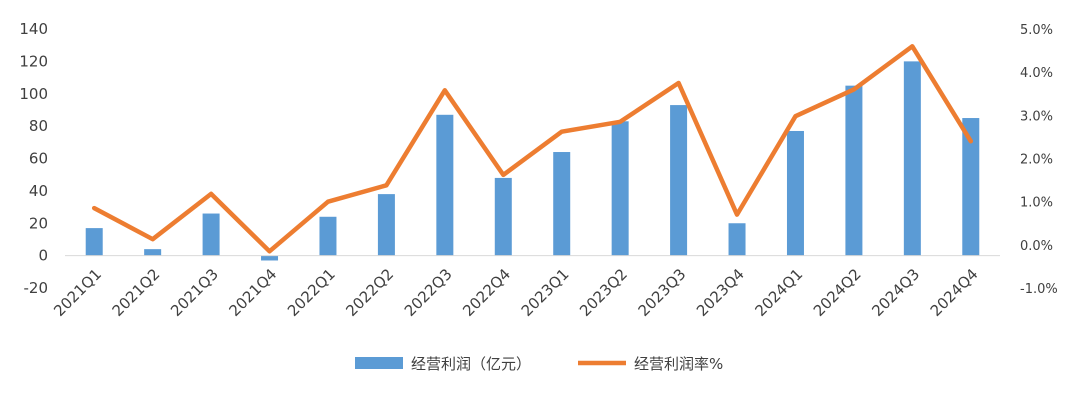 This screenshot has width=1080, height=400. What do you see at coordinates (253, 292) in the screenshot?
I see `x-tick-label: 2021Q4` at bounding box center [253, 292].